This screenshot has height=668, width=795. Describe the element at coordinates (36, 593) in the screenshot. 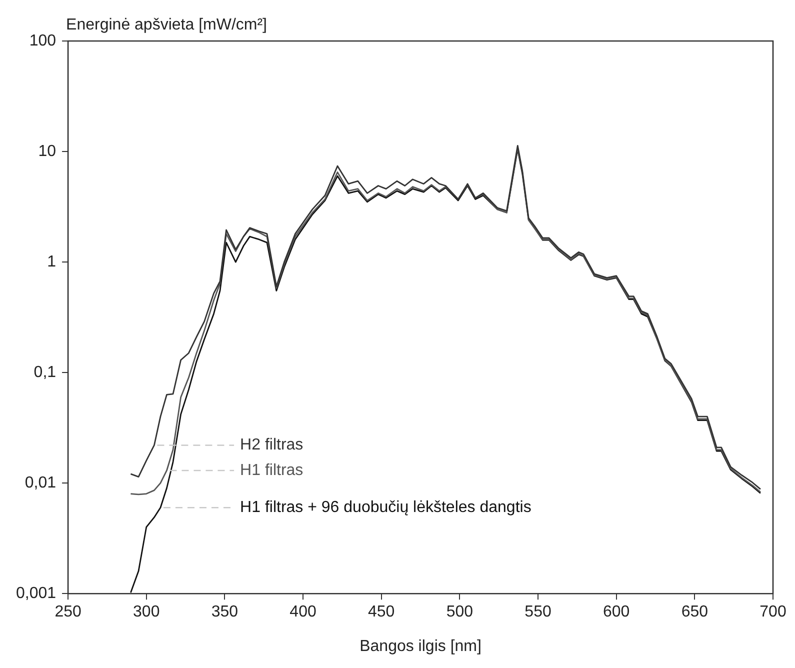

I see `y-tick-label: 0,001` at that location.